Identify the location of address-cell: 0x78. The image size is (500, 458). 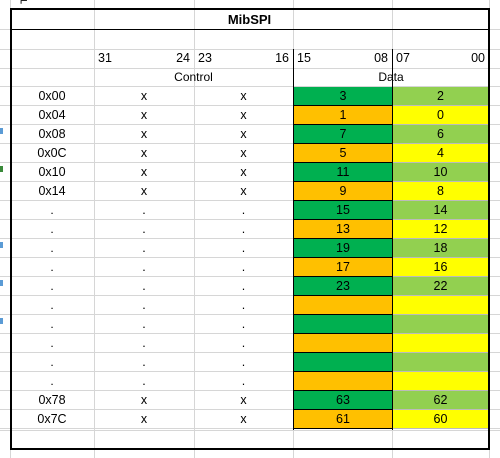
(52, 400).